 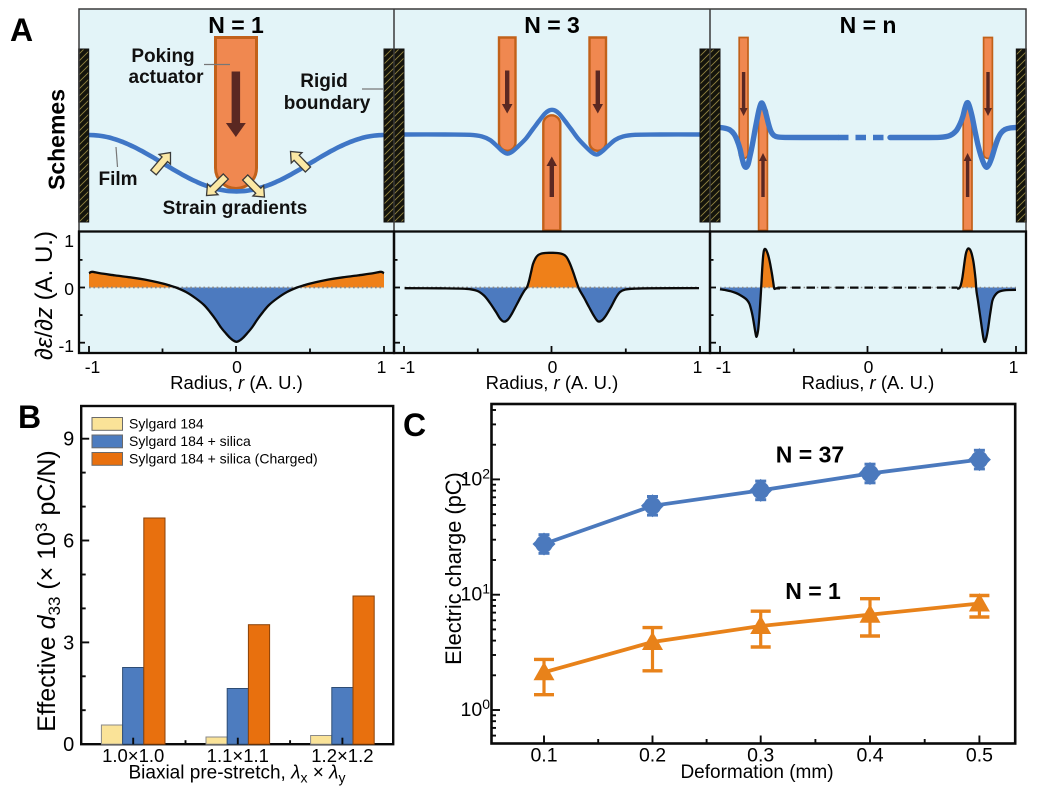 I want to click on svg-text: Sylgard 184 + silica, so click(x=190, y=441).